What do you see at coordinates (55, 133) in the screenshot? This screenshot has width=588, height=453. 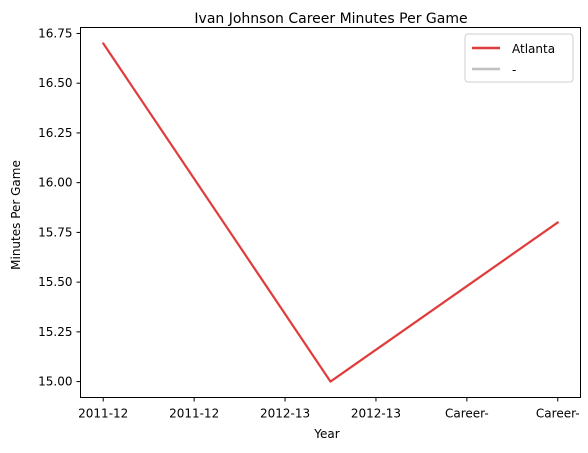 I see `y-tick-label: 16.25` at bounding box center [55, 133].